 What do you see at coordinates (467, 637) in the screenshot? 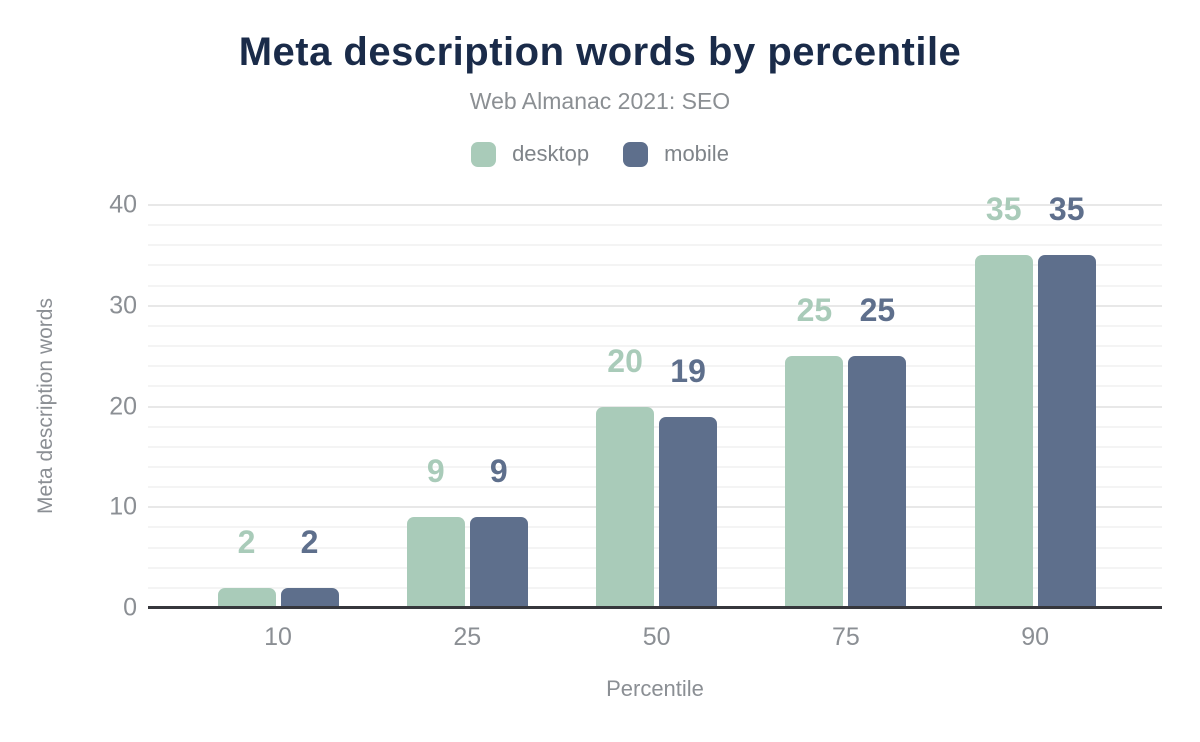
I see `x-tick-25: 25` at bounding box center [467, 637].